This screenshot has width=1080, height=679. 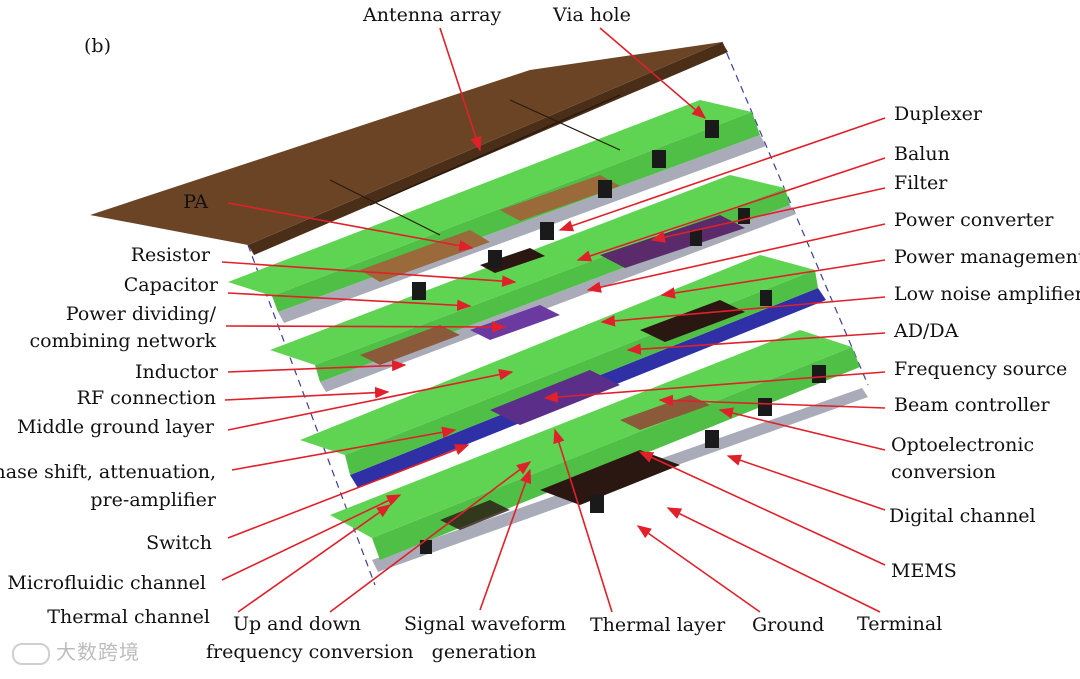 I want to click on arrow-capacitor, so click(x=349, y=302).